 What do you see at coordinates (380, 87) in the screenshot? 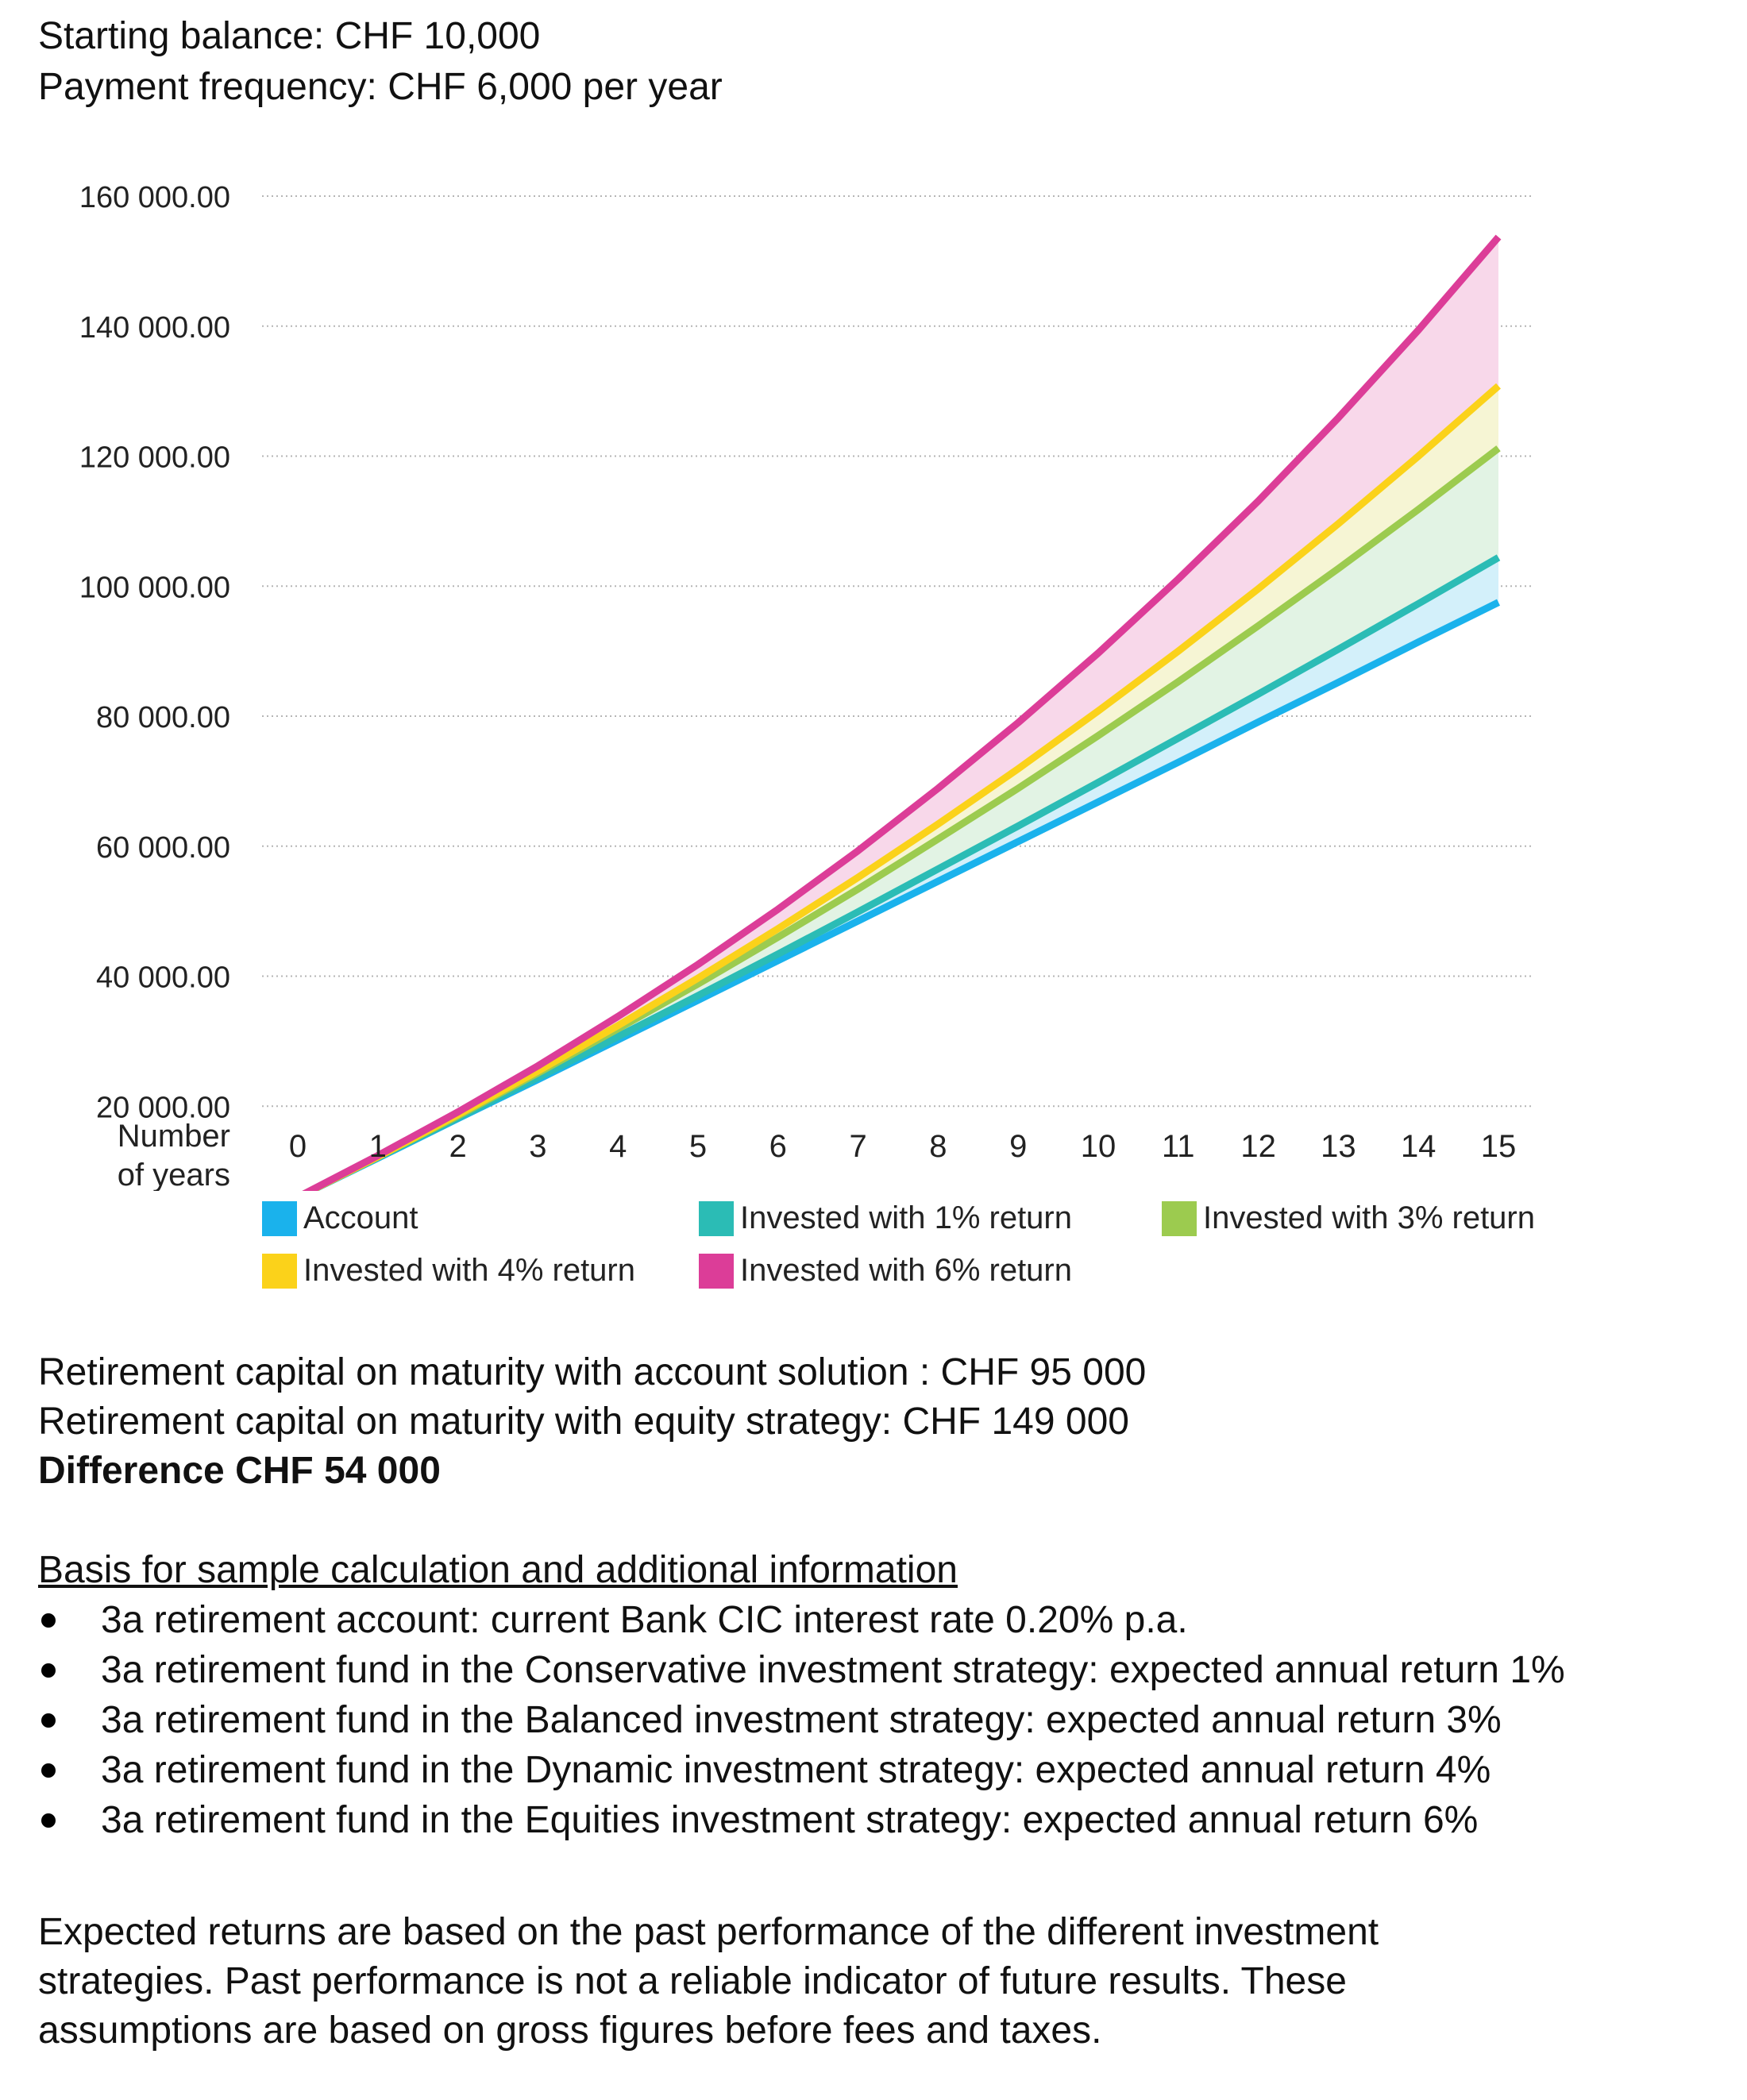
I see `payment-frequency: Payment frequency: CHF 6,000 per year` at bounding box center [380, 87].